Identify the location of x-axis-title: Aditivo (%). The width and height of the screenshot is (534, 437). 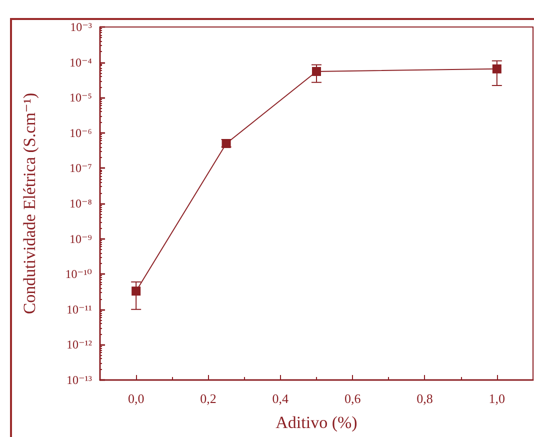
(317, 422).